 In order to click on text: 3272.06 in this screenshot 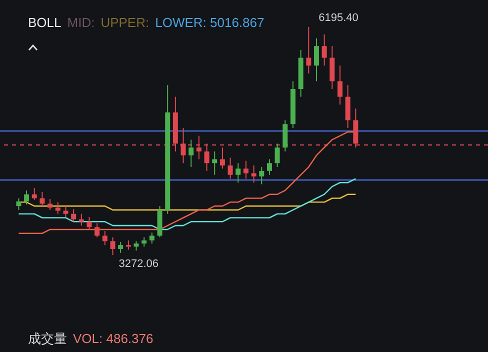, I will do `click(138, 264)`.